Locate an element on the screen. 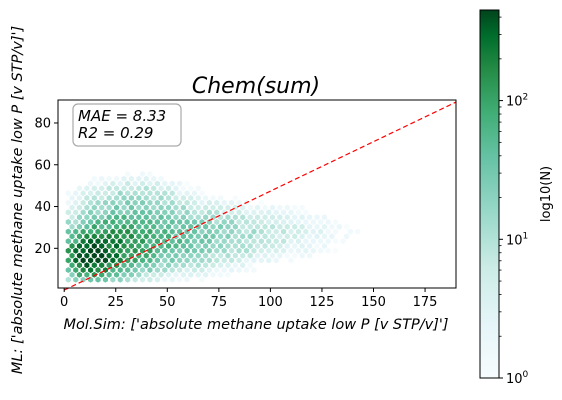  x-tick-label: 150 is located at coordinates (373, 302).